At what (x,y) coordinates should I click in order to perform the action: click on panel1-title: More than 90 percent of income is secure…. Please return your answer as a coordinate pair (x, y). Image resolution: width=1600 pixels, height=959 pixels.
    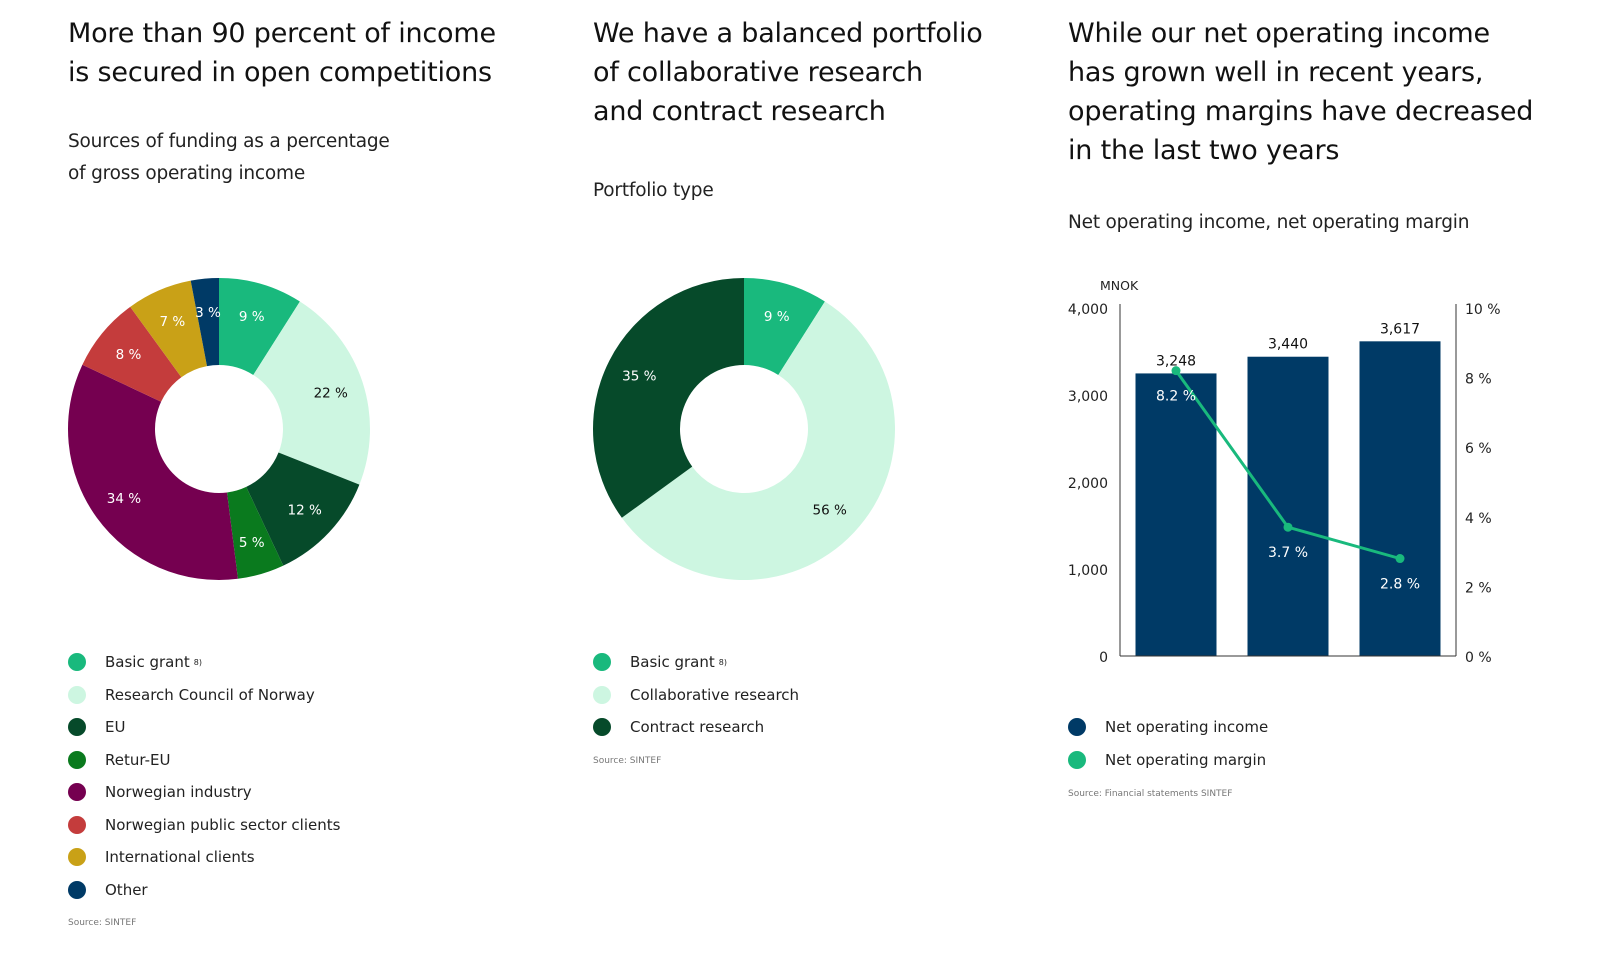
    Looking at the image, I should click on (282, 53).